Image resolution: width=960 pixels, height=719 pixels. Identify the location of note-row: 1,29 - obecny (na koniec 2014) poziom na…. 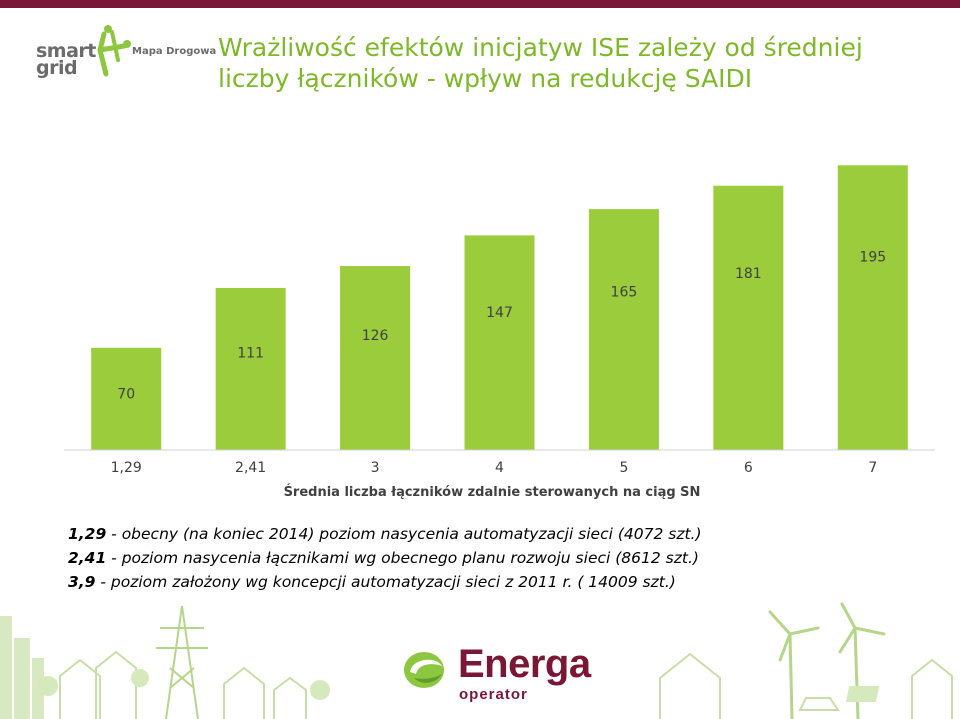
(385, 534).